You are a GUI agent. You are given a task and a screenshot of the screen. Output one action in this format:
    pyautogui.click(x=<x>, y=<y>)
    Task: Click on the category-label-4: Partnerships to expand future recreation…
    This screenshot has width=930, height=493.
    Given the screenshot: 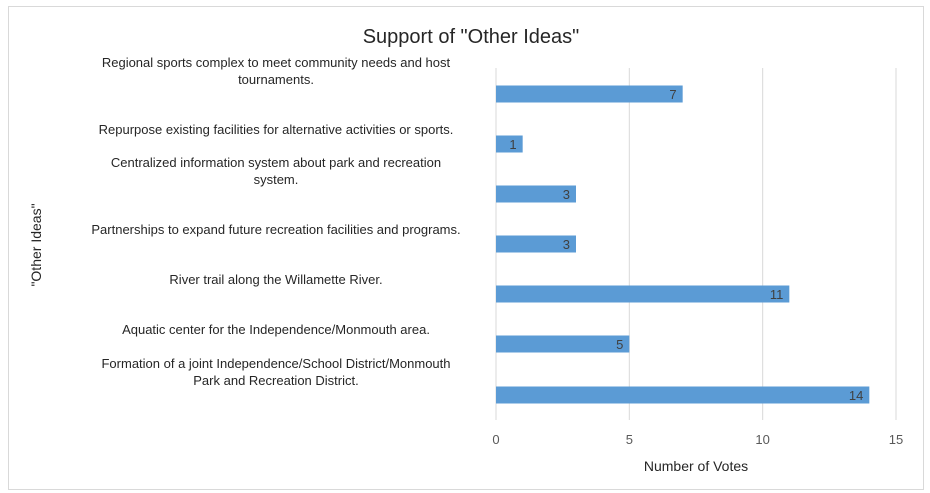 What is the action you would take?
    pyautogui.click(x=275, y=229)
    